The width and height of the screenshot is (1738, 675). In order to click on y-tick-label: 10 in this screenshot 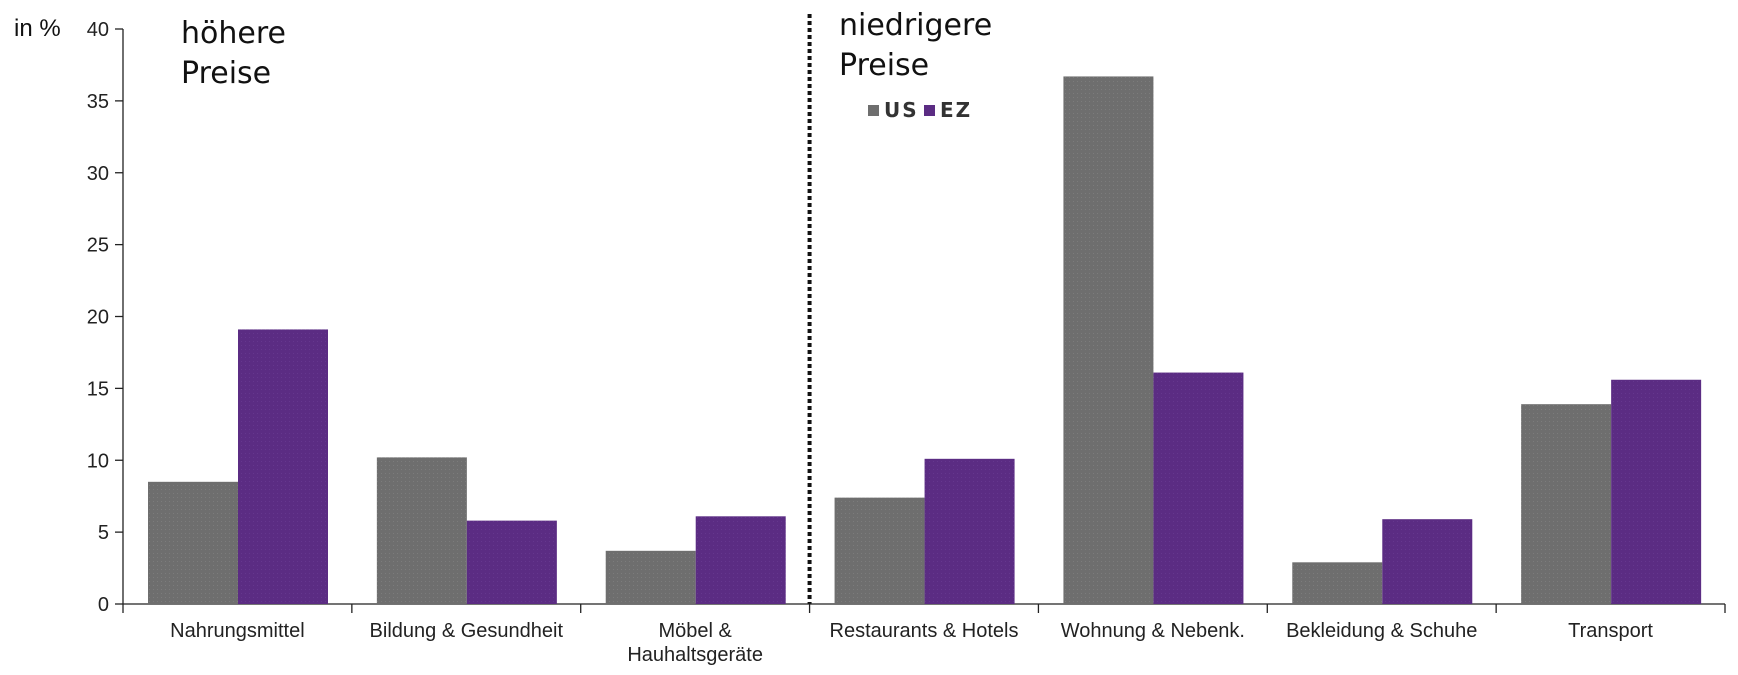, I will do `click(98, 461)`.